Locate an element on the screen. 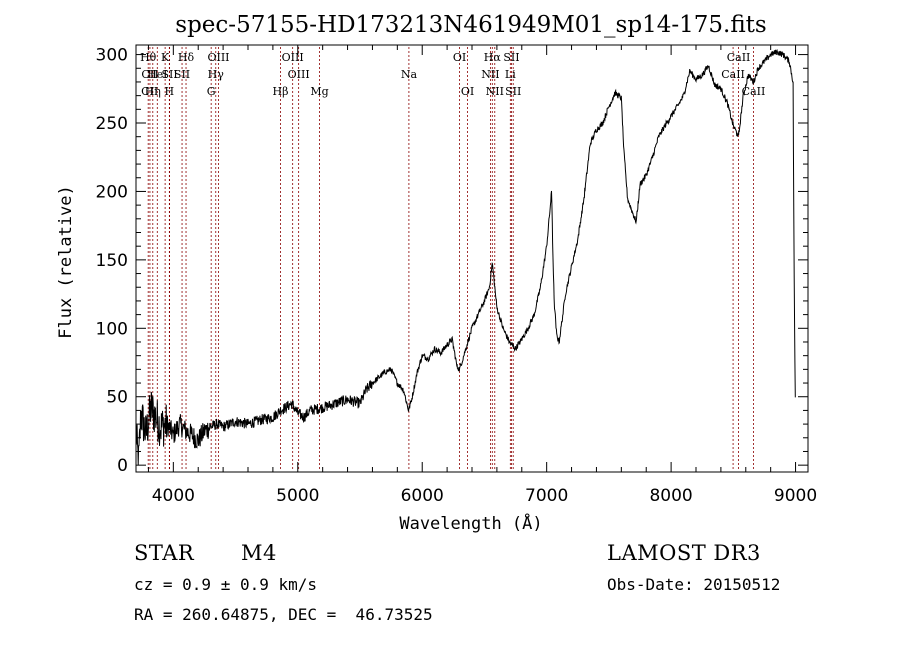 Image resolution: width=900 pixels, height=649 pixels. x-tick-label: 5000 is located at coordinates (297, 496).